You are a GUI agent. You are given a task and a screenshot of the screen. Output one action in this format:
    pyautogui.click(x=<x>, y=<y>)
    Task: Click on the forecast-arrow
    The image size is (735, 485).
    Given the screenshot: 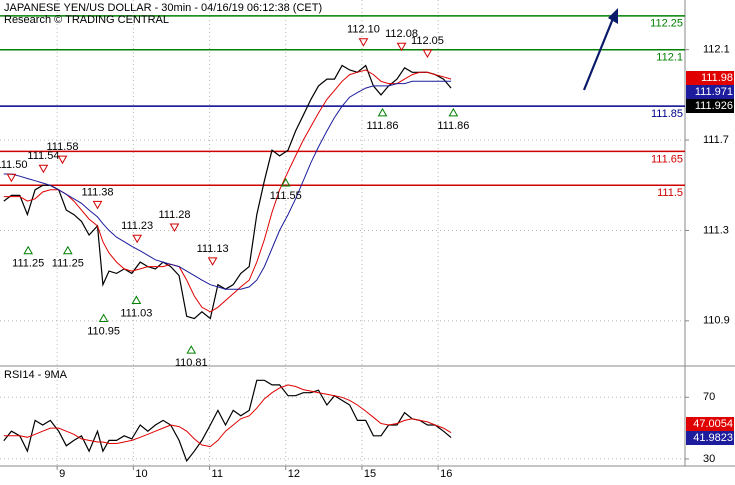 What is the action you would take?
    pyautogui.click(x=600, y=49)
    